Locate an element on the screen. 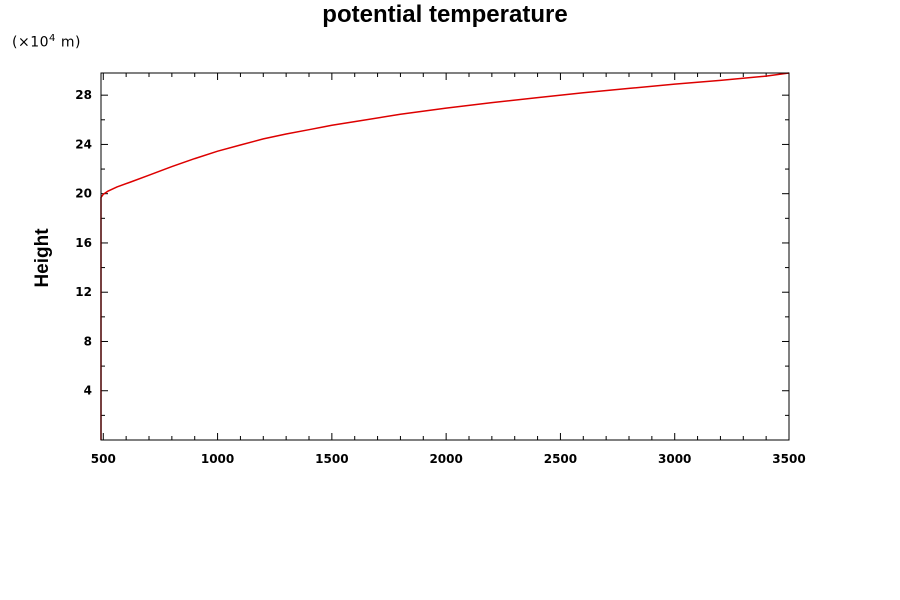 The image size is (900, 600). y-unit-exponent: 4 is located at coordinates (52, 38).